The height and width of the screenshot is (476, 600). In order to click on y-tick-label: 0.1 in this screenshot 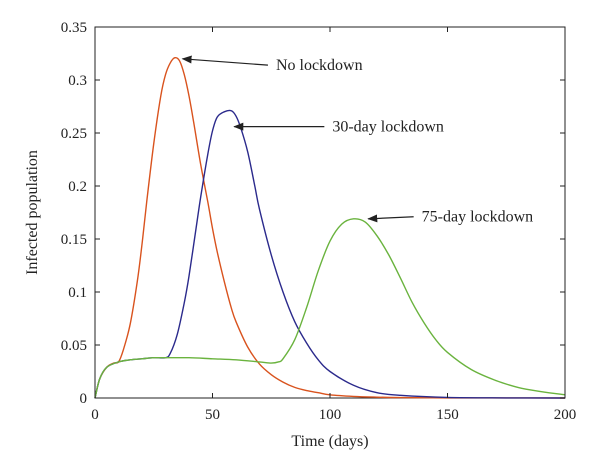, I will do `click(77, 293)`.